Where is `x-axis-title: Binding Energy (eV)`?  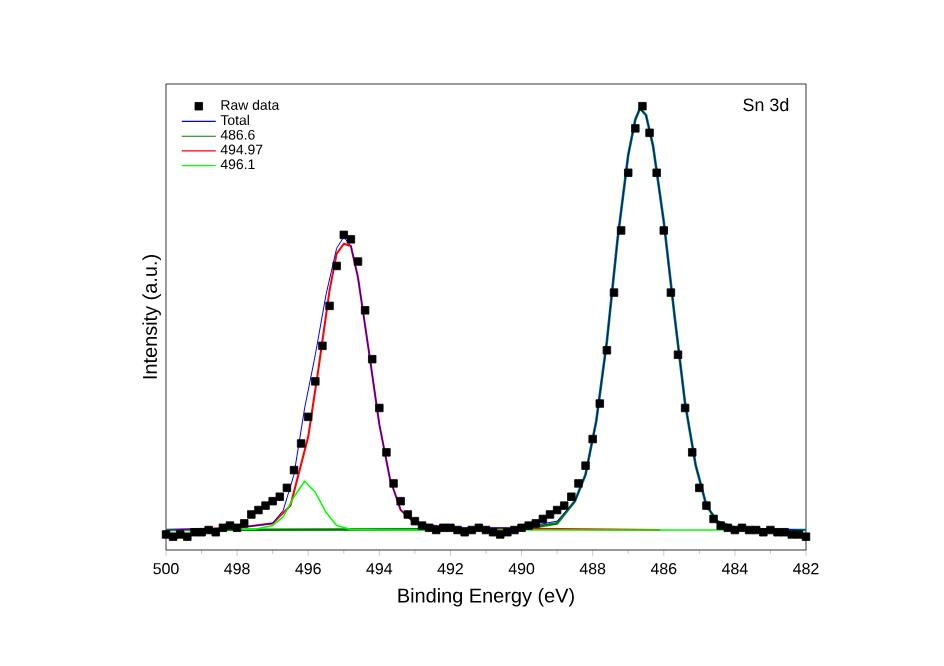 x-axis-title: Binding Energy (eV) is located at coordinates (486, 597).